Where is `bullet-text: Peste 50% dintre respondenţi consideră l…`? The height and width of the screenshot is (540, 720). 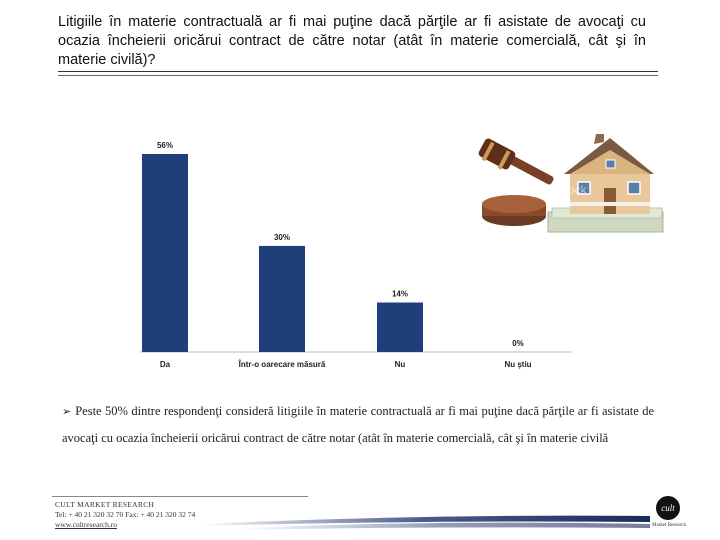 bullet-text: Peste 50% dintre respondenţi consideră l… is located at coordinates (358, 424).